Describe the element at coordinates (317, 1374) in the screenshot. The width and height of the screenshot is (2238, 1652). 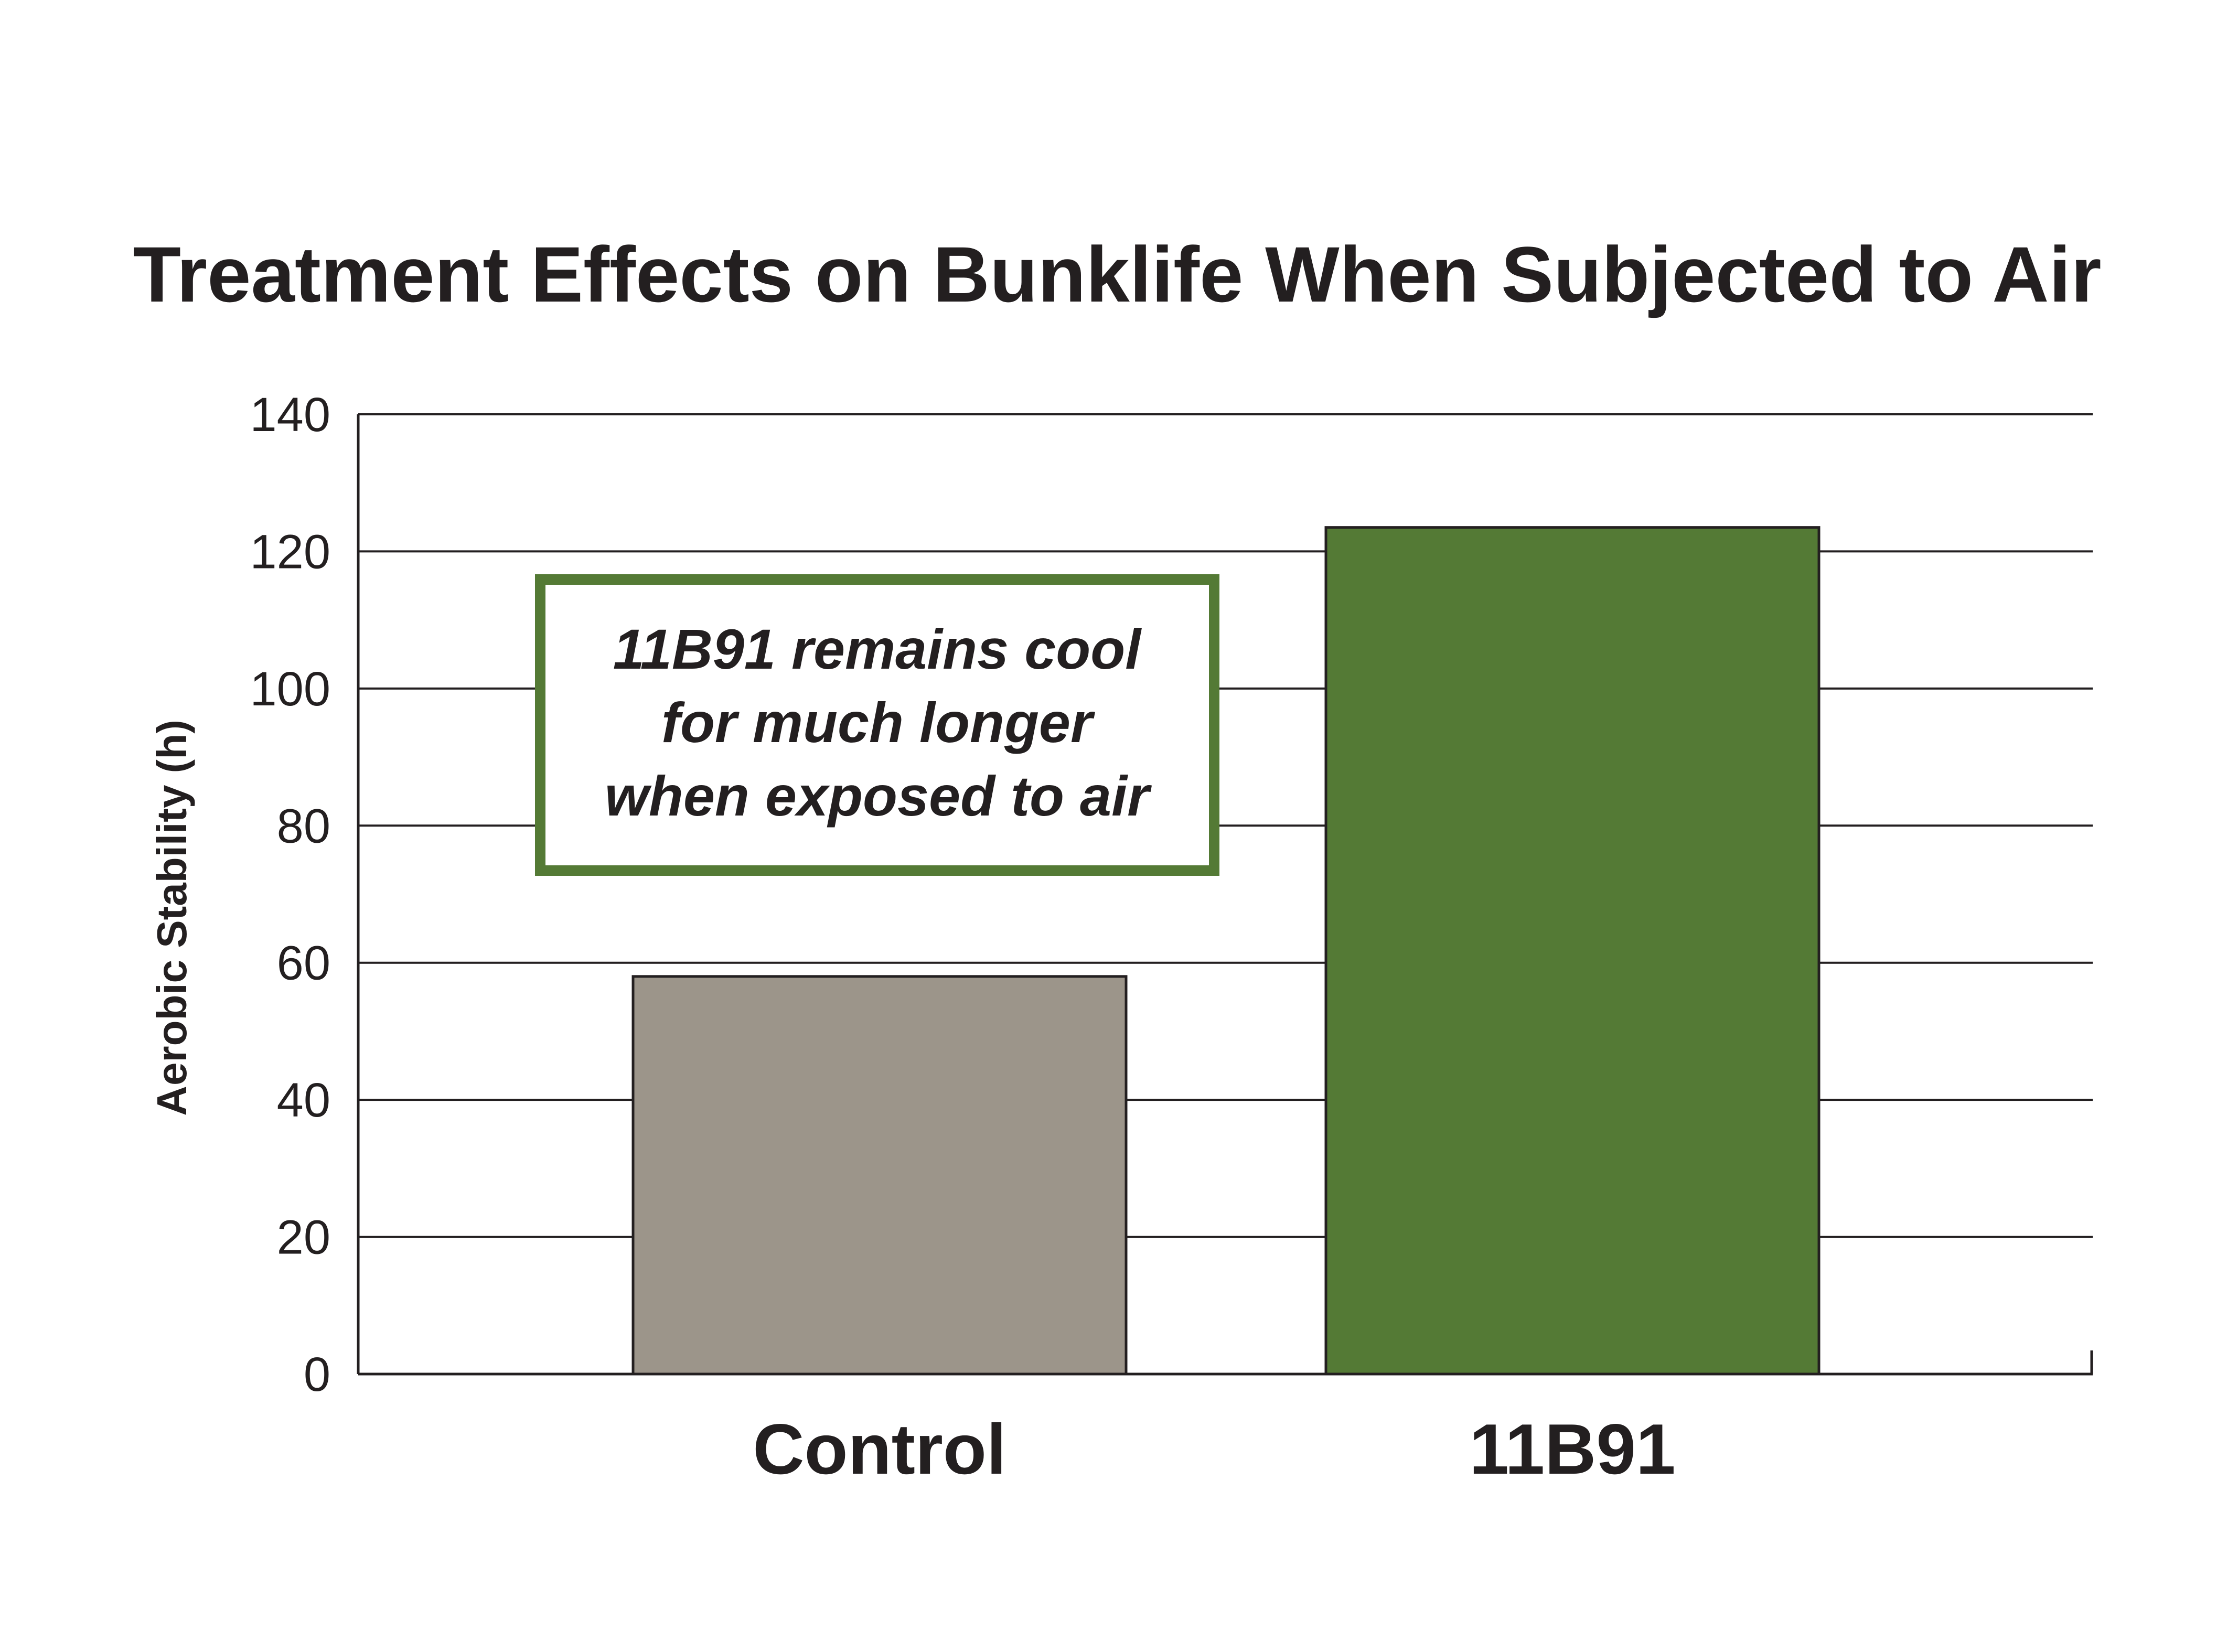
I see `y-tick-label-0: 0` at that location.